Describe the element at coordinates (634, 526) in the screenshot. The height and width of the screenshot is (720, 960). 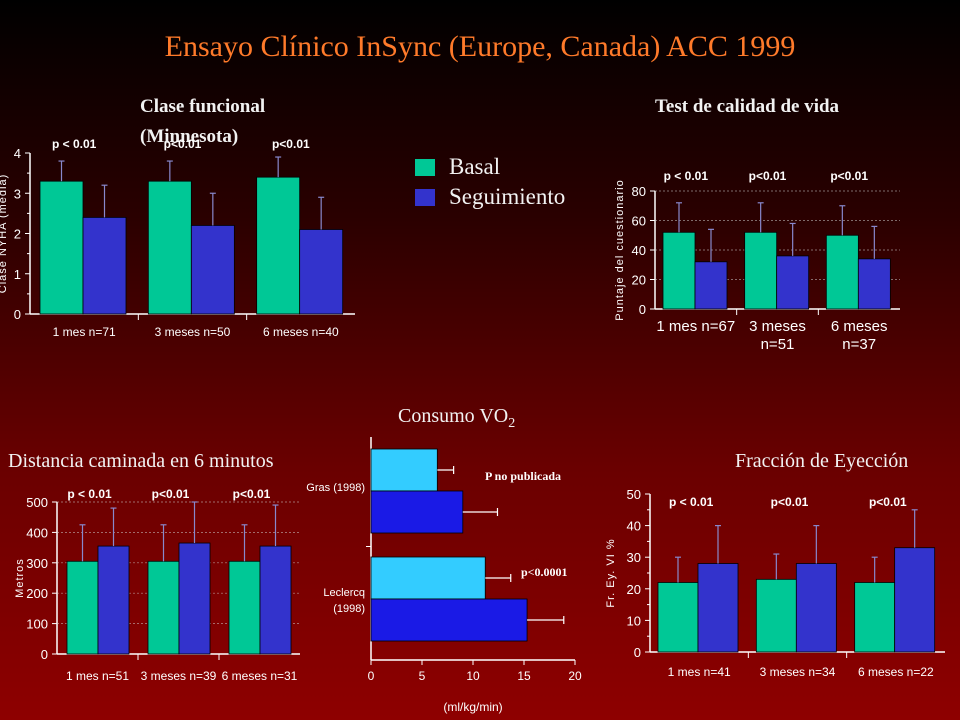
I see `fraccion-eyeccion-ytick-label-4: 40` at that location.